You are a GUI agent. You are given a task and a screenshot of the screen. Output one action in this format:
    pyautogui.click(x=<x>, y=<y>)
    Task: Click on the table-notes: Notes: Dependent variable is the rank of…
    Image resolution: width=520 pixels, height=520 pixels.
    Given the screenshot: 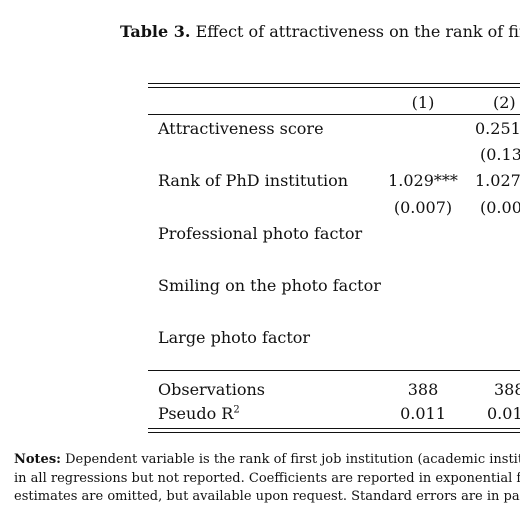 What is the action you would take?
    pyautogui.click(x=267, y=479)
    